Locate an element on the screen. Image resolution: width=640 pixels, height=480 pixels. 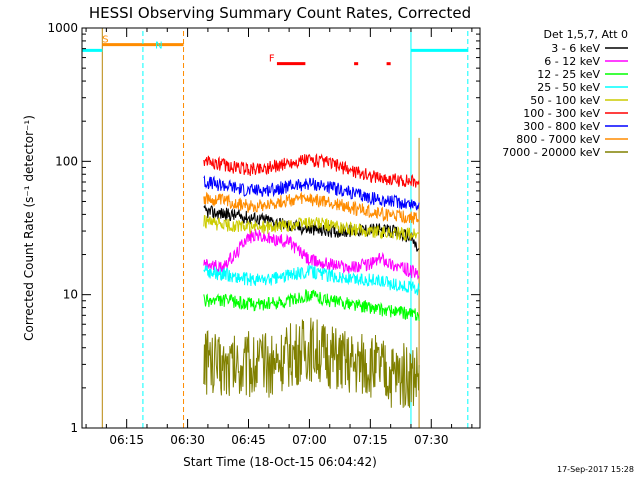
legend-label: 800 - 7000 keV is located at coordinates (558, 139).